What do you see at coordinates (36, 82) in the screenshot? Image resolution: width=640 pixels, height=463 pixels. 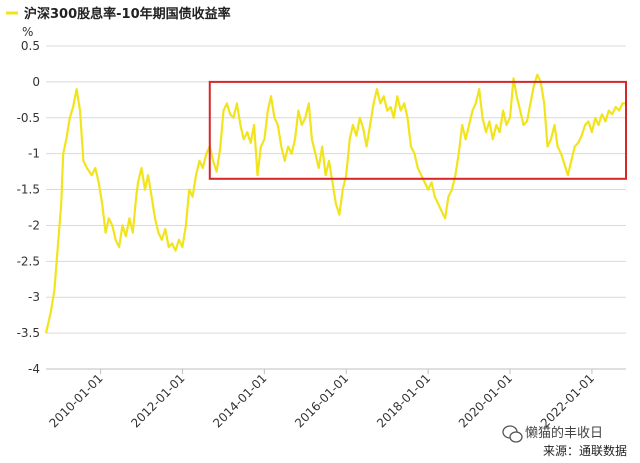 I see `y-tick-label: 0` at bounding box center [36, 82].